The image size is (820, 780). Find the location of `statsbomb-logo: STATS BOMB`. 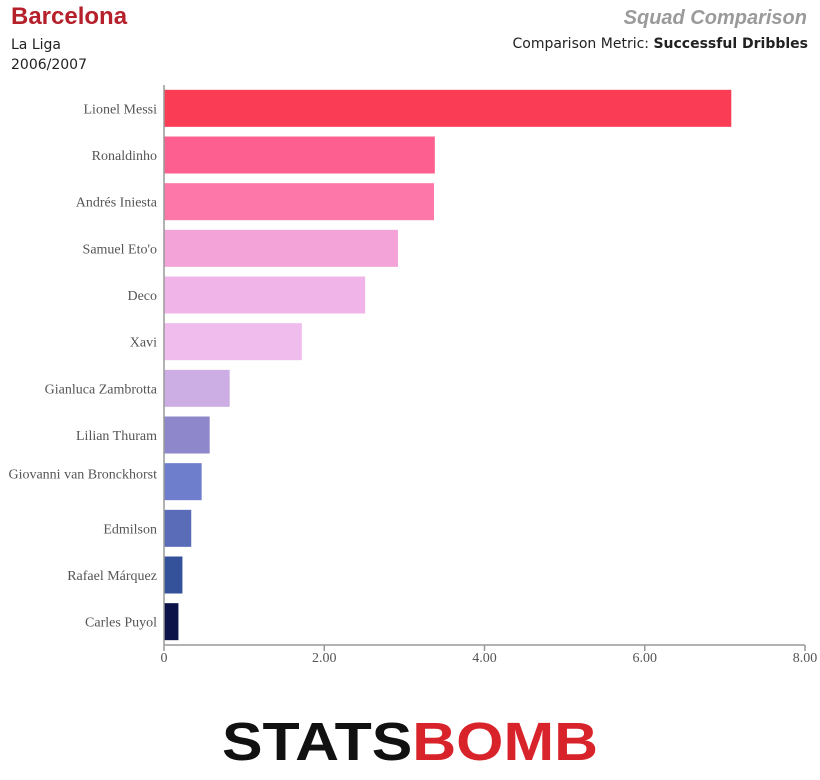

statsbomb-logo: STATS BOMB is located at coordinates (410, 740).